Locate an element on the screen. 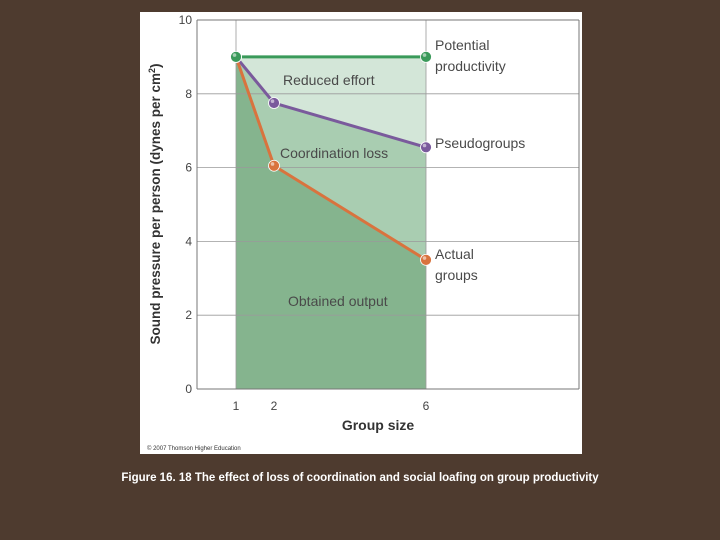 This screenshot has height=540, width=720. y-tick-label: 2 is located at coordinates (188, 315).